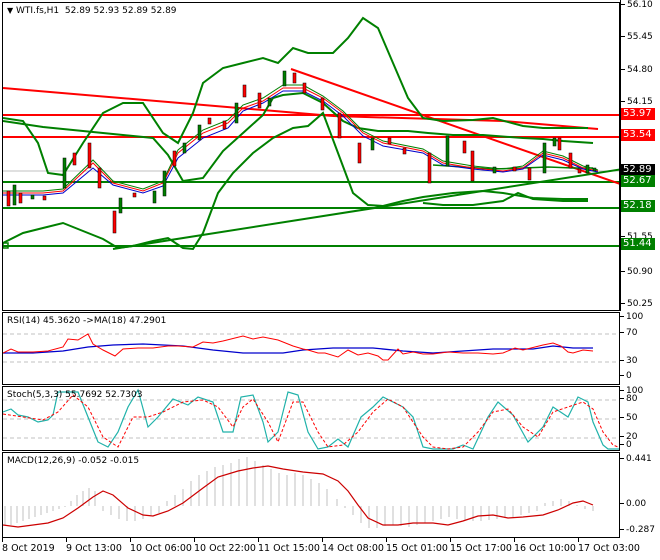 The image size is (660, 560). Describe the element at coordinates (636, 459) in the screenshot. I see `macd-tick: 0.441` at that location.